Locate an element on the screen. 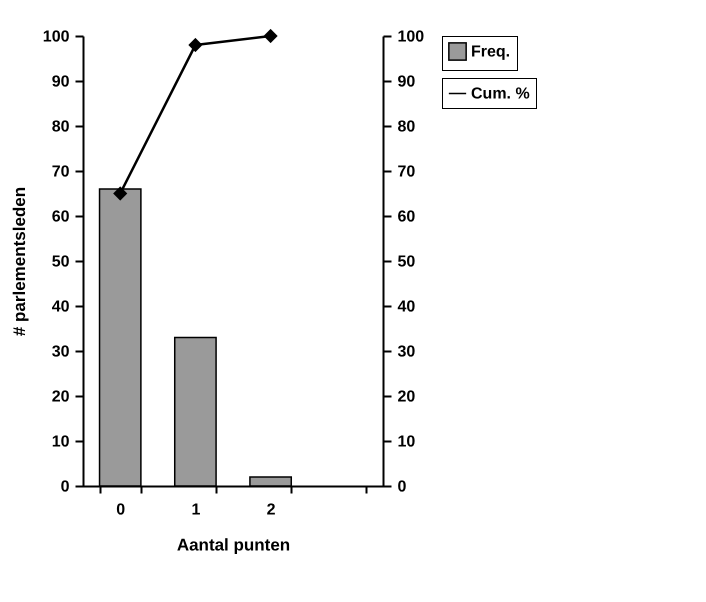 Image resolution: width=706 pixels, height=602 pixels. y-tick-label: 80 is located at coordinates (61, 127).